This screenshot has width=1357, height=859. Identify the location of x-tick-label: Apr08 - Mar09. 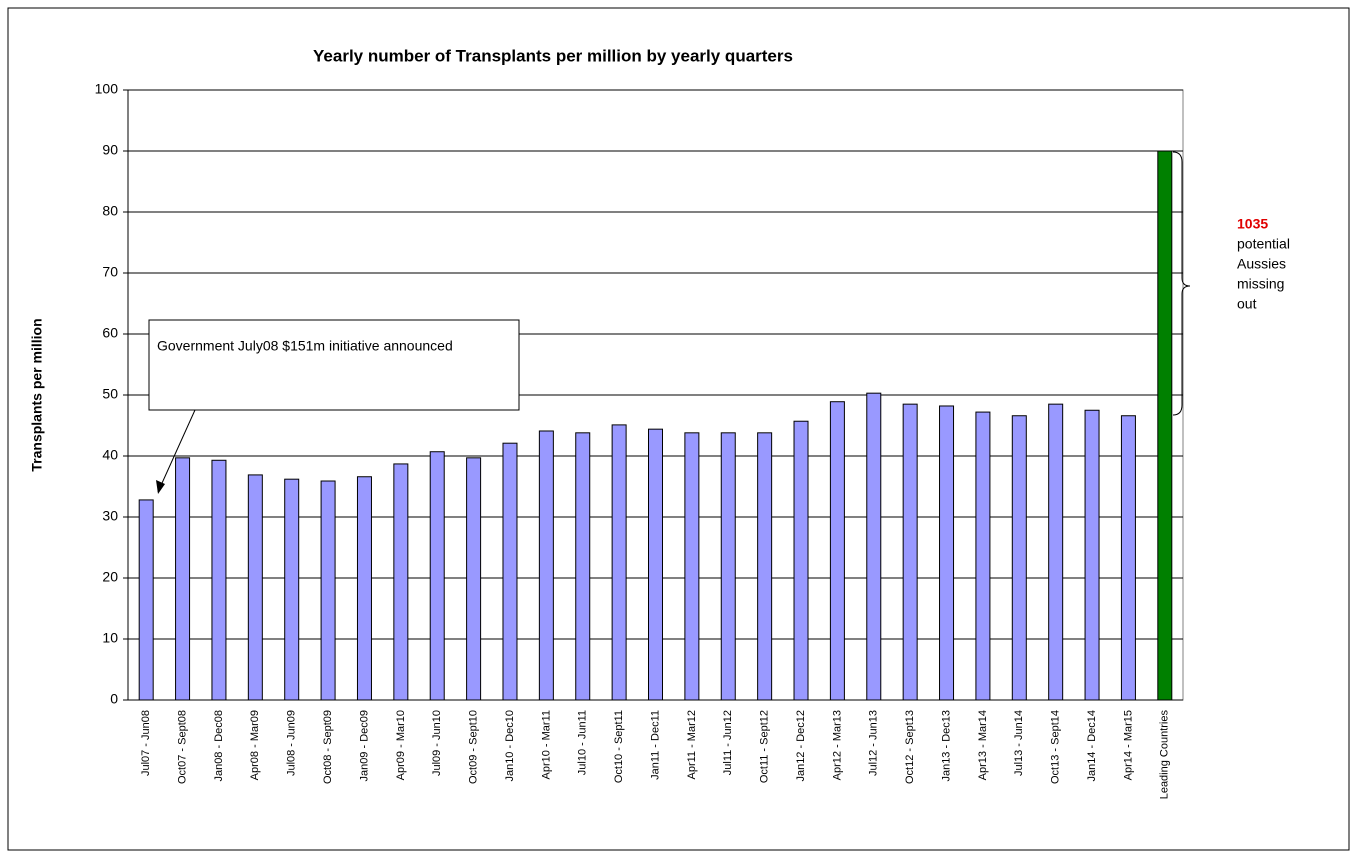
(255, 745).